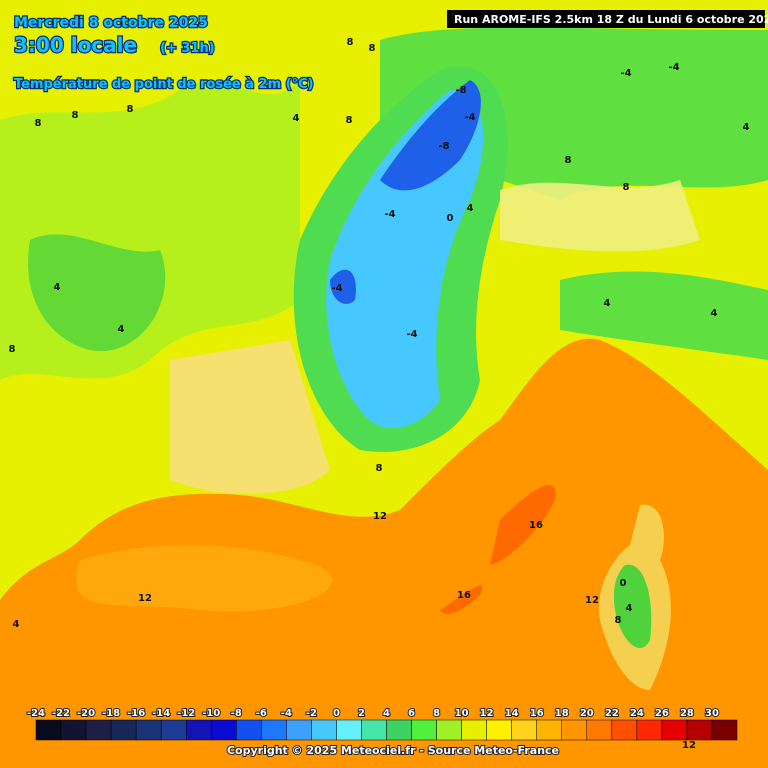  What do you see at coordinates (687, 713) in the screenshot?
I see `colorbar-label: 28` at bounding box center [687, 713].